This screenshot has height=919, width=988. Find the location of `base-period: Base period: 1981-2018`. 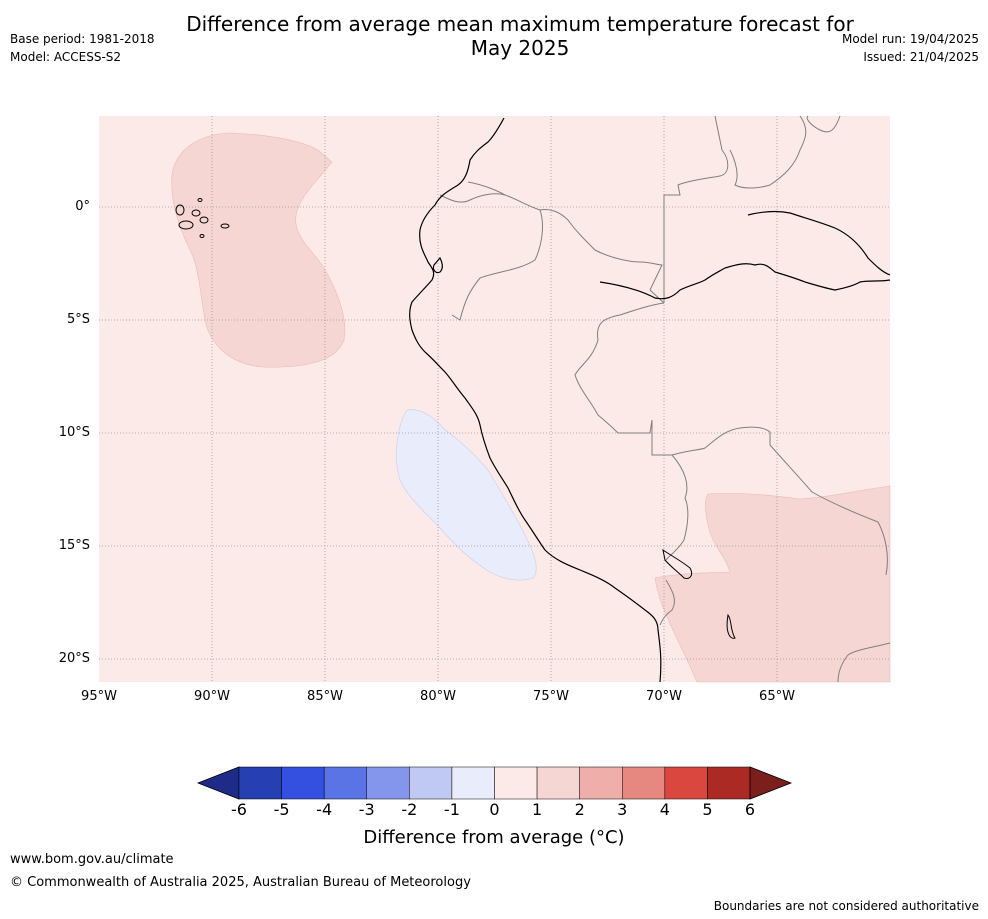

base-period: Base period: 1981-2018 is located at coordinates (82, 39).